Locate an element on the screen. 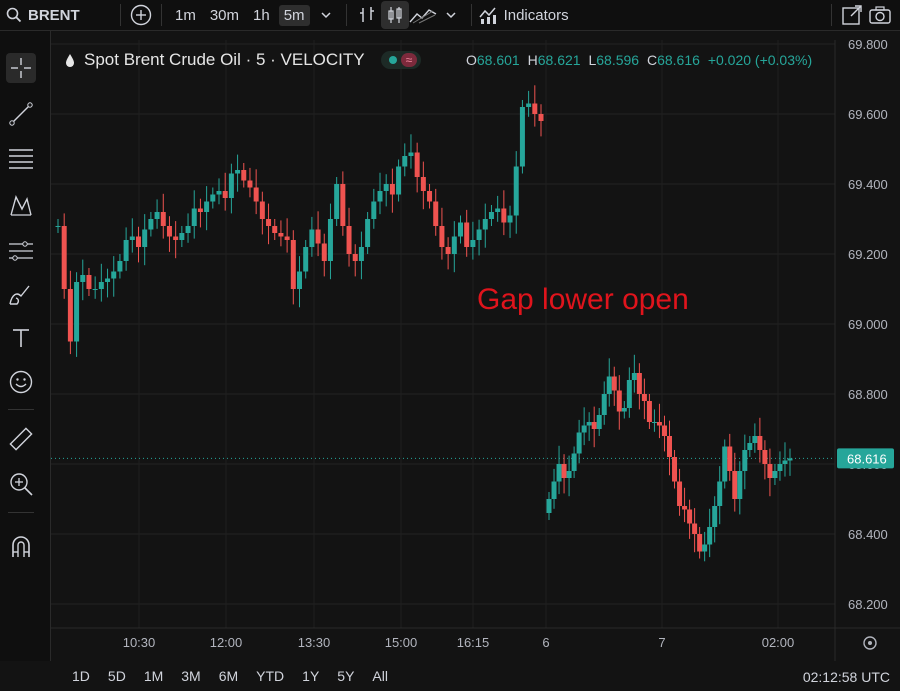 The width and height of the screenshot is (900, 691). market-status-badge: ≈ is located at coordinates (401, 60).